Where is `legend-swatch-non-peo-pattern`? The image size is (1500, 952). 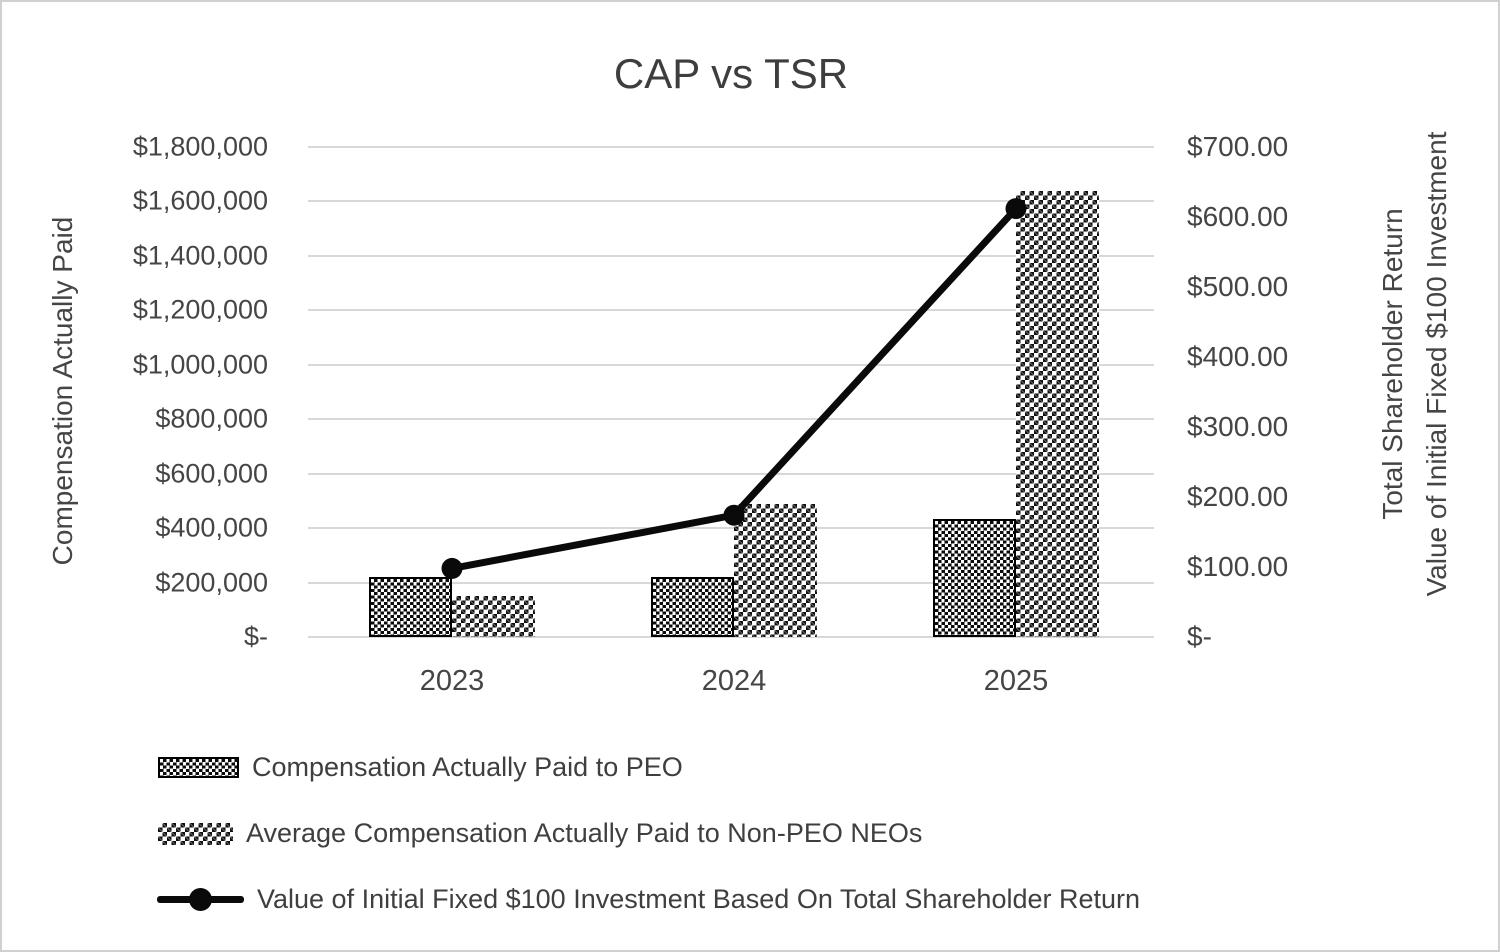 legend-swatch-non-peo-pattern is located at coordinates (195, 833).